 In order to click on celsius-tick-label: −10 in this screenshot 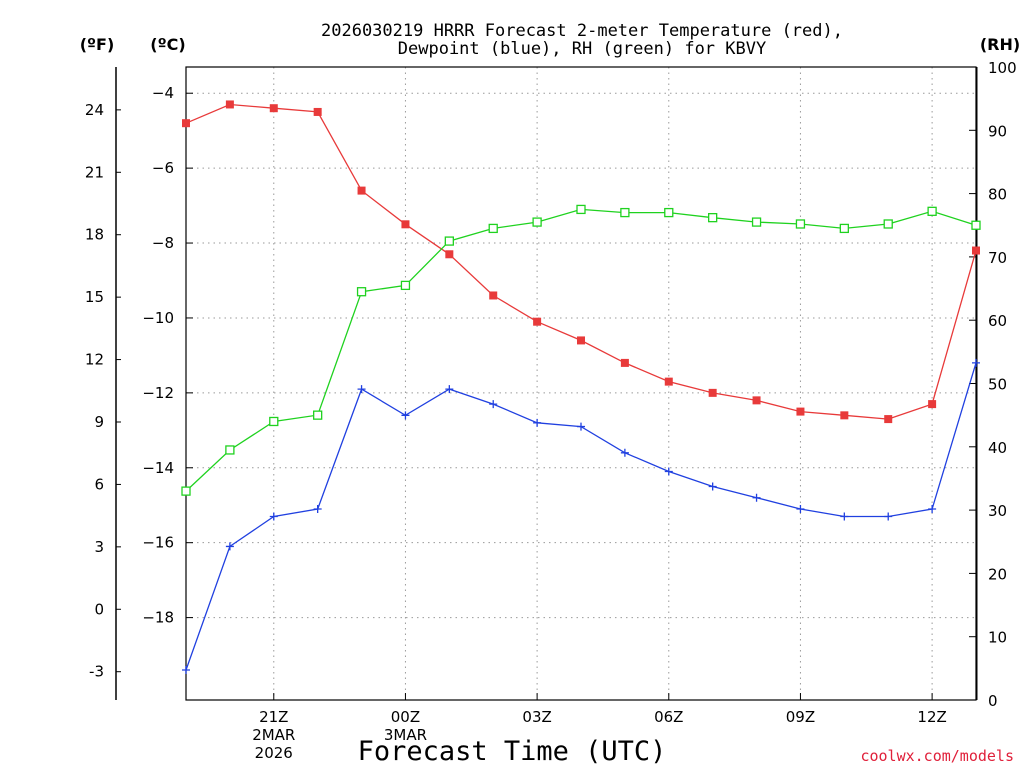, I will do `click(158, 318)`.